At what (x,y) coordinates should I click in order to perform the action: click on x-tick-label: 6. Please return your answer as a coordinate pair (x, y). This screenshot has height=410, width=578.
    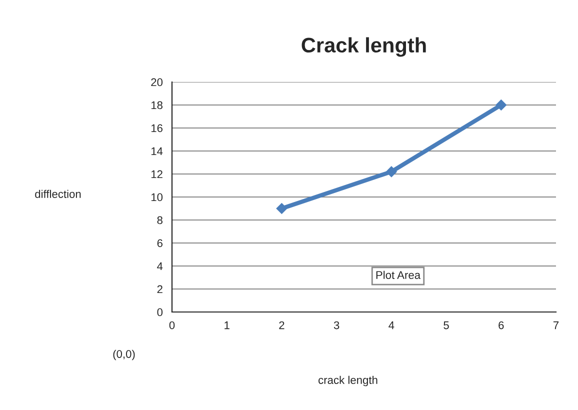
    Looking at the image, I should click on (501, 325).